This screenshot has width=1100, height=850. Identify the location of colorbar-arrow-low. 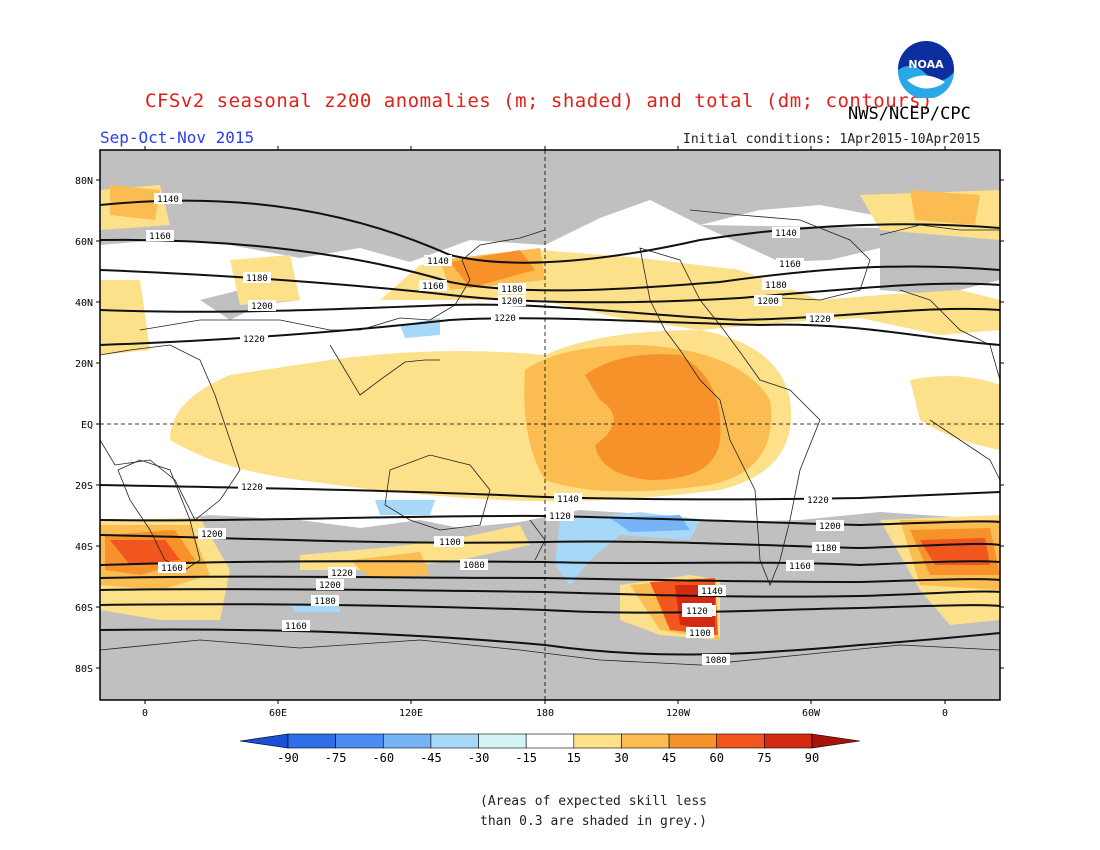
(264, 741).